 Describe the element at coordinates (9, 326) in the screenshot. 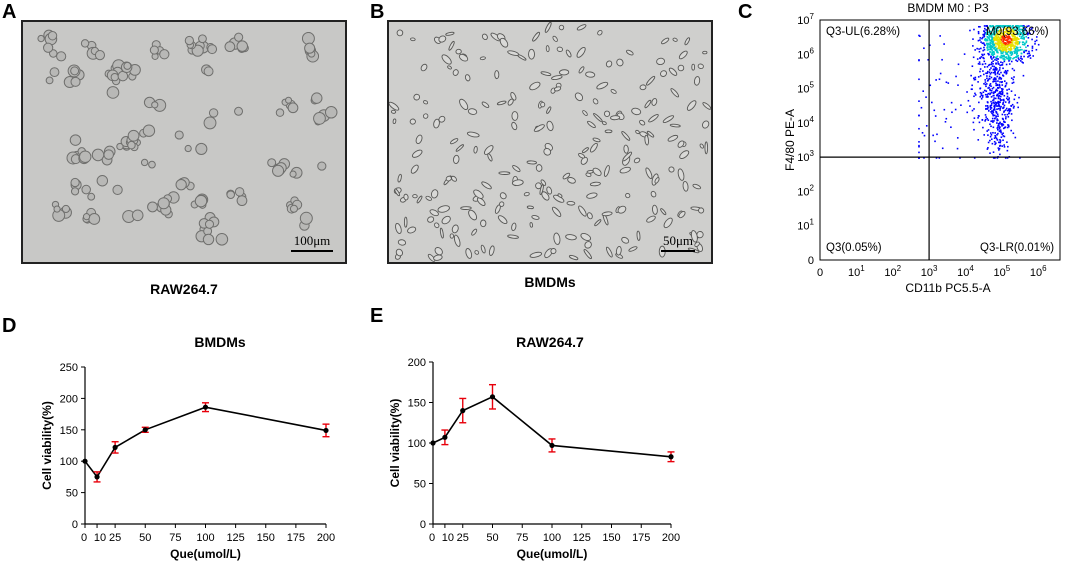

I see `panel-letter-d: D` at that location.